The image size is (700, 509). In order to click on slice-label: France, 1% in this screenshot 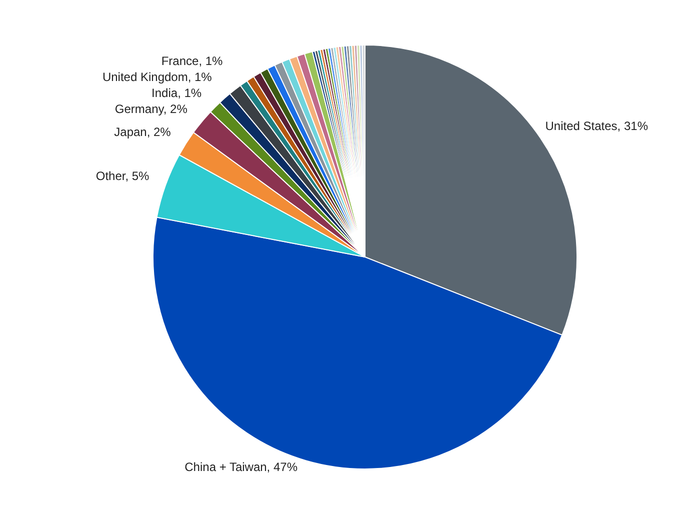, I will do `click(192, 61)`.